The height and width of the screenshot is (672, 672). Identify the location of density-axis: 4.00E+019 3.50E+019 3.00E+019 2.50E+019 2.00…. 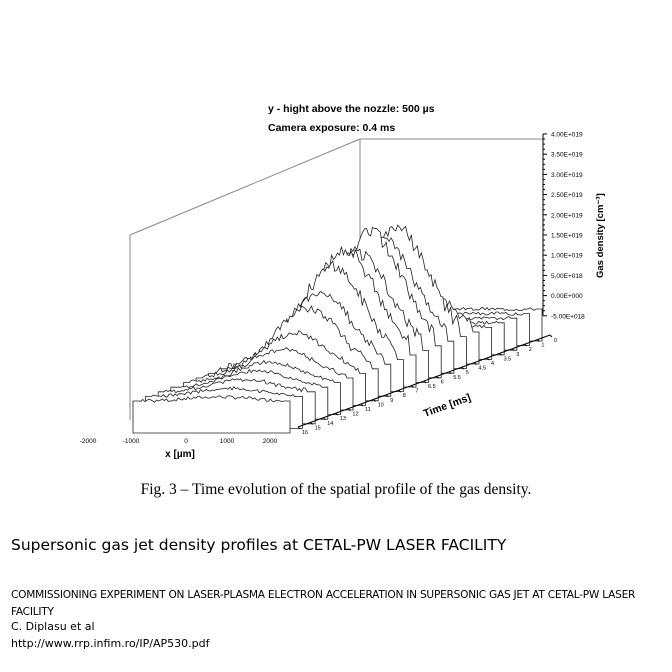
(563, 226).